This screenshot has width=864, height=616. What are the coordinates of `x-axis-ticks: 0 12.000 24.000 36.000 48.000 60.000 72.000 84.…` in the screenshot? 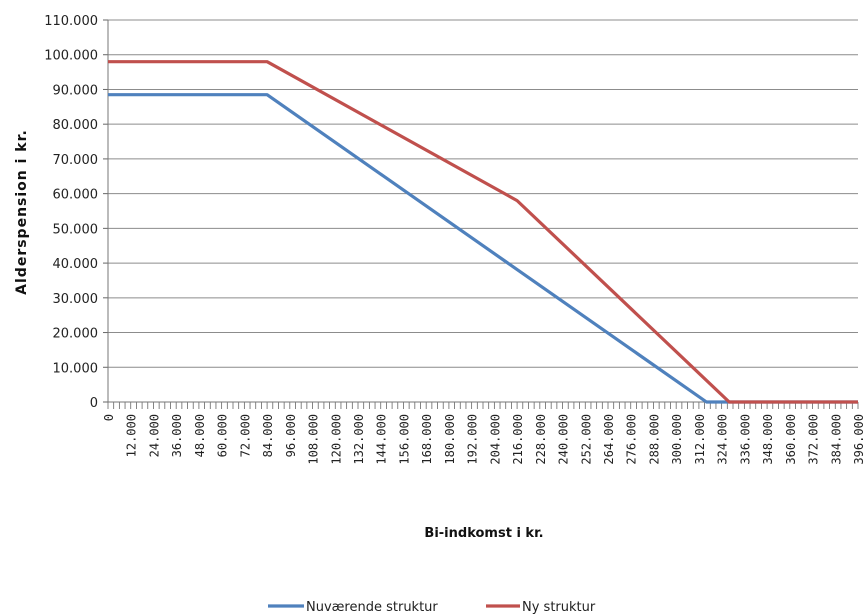 It's located at (483, 433).